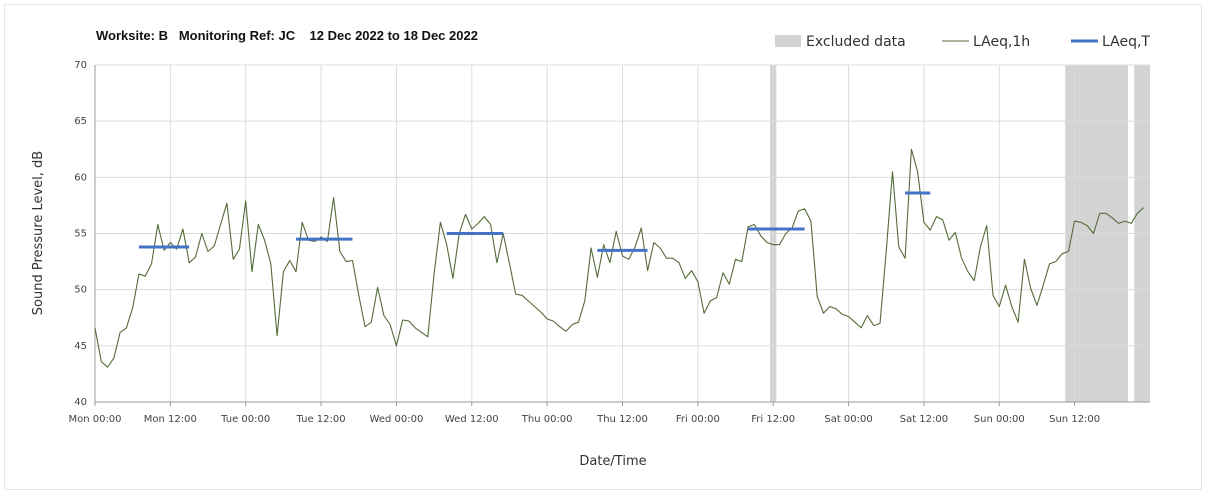  Describe the element at coordinates (321, 419) in the screenshot. I see `x-tick-label-3: Tue 12:00` at that location.